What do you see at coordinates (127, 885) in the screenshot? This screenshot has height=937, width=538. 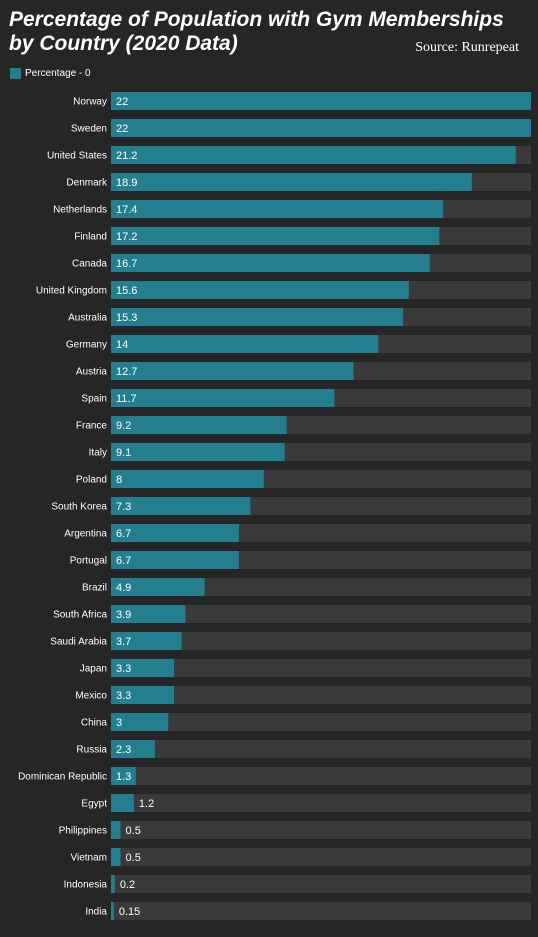 I see `value-label: 0.2` at bounding box center [127, 885].